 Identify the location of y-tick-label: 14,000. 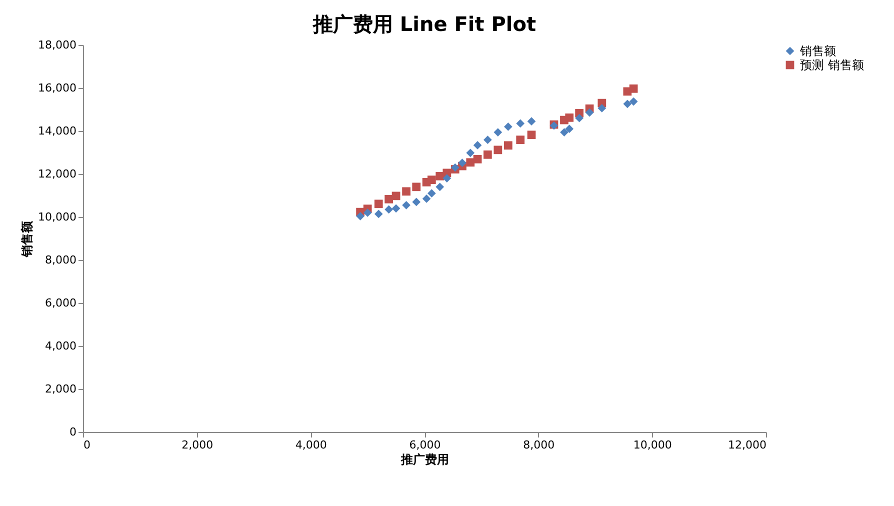
(57, 131).